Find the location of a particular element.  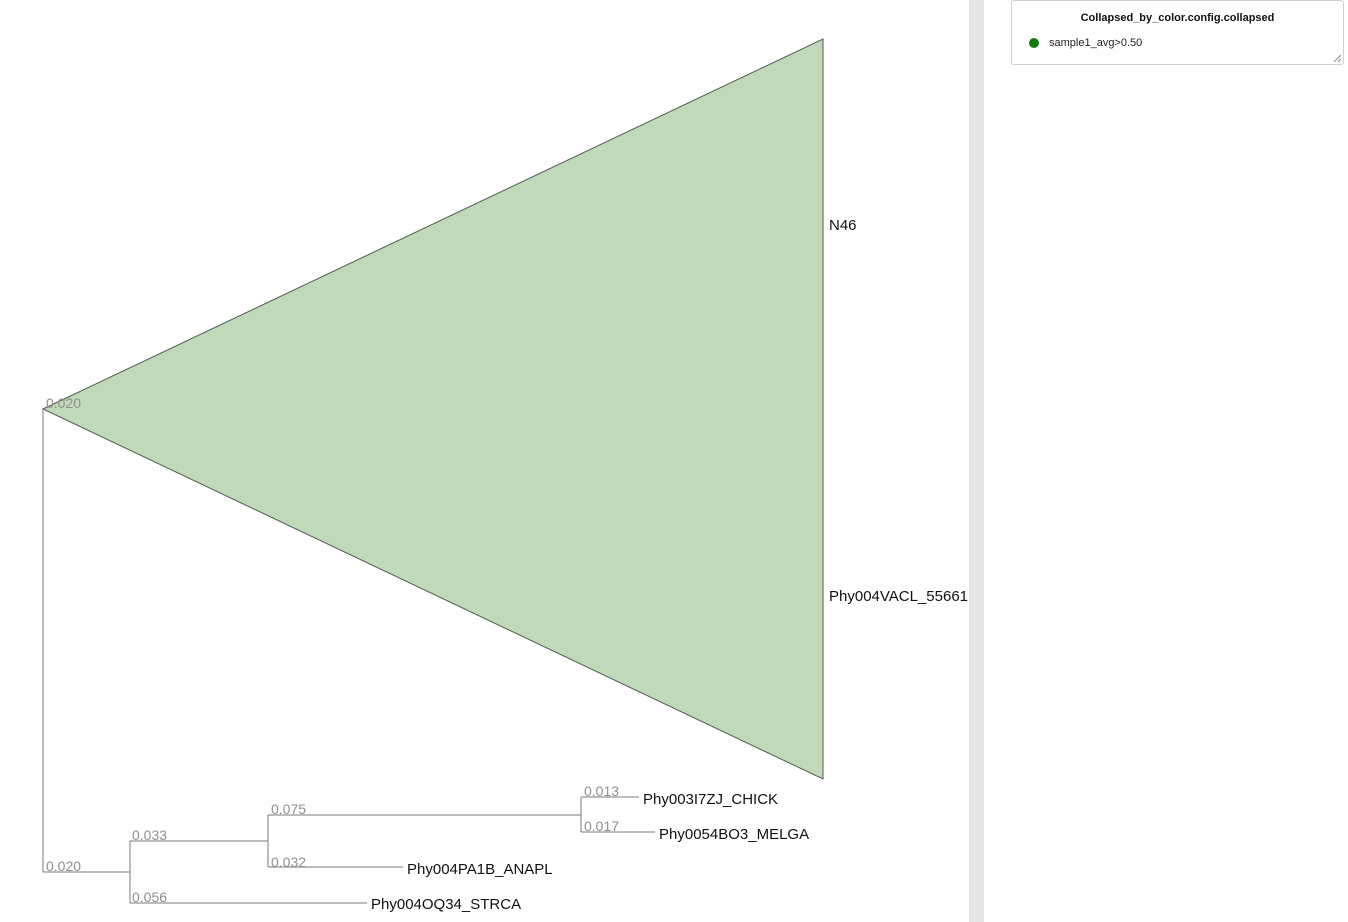

node-c-support-value: 0.032 is located at coordinates (288, 862).